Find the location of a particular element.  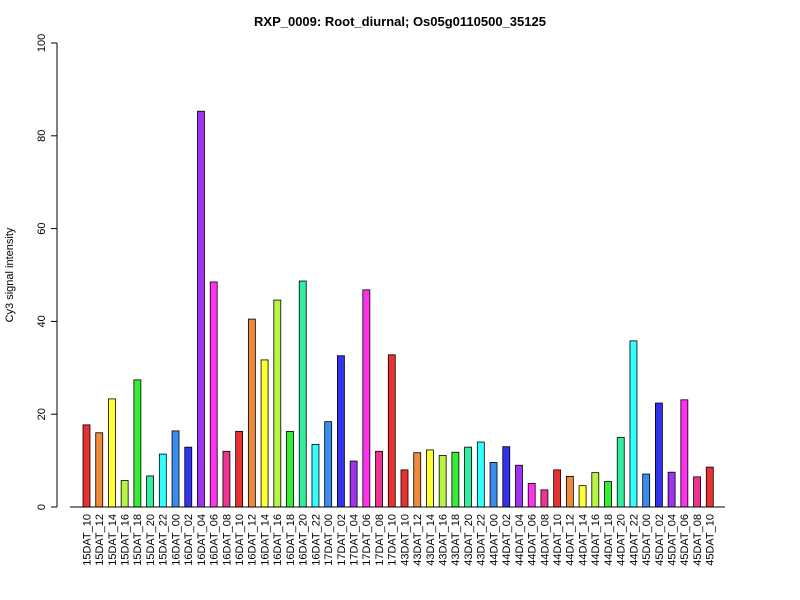

x-tick-label: 43DAT_14 is located at coordinates (431, 540).